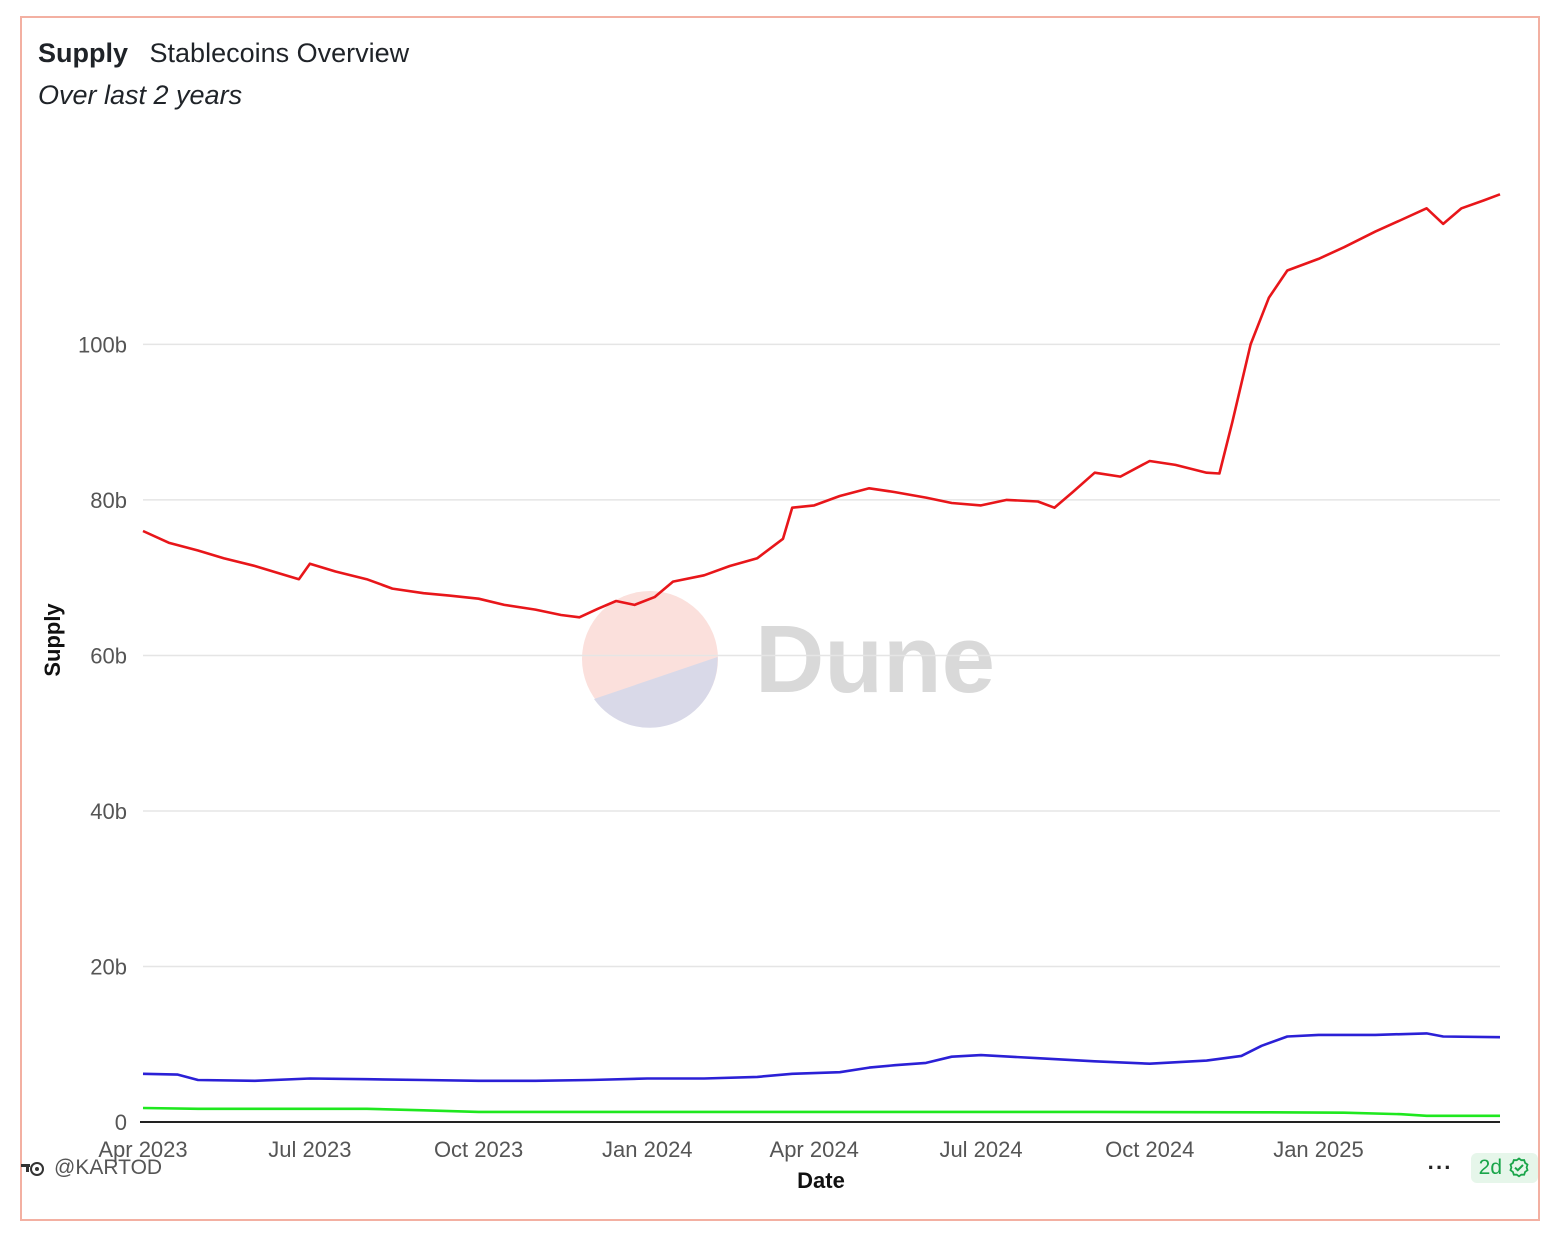  What do you see at coordinates (108, 655) in the screenshot?
I see `y-tick-label: 60b` at bounding box center [108, 655].